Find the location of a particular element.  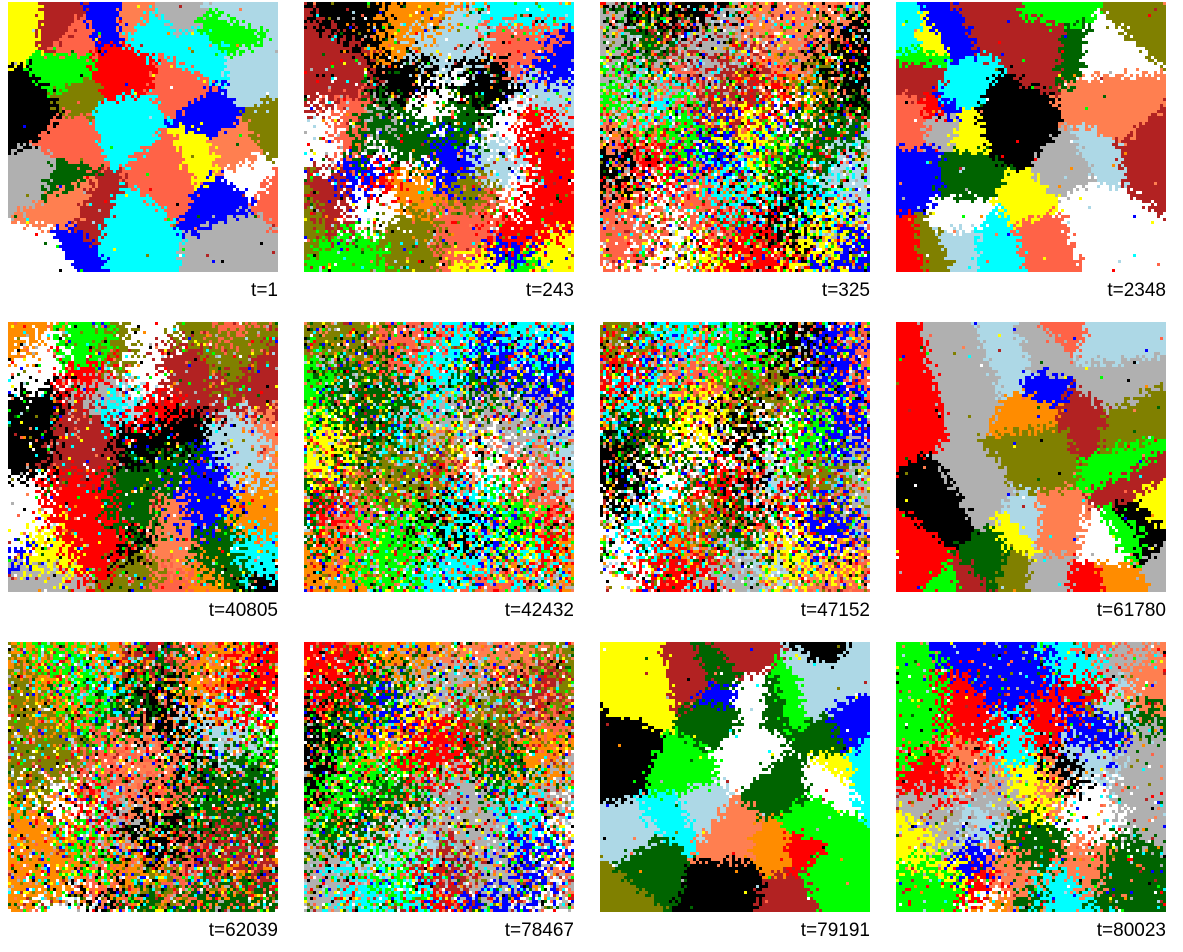

snapshot-panel: t=61780 is located at coordinates (1031, 477).